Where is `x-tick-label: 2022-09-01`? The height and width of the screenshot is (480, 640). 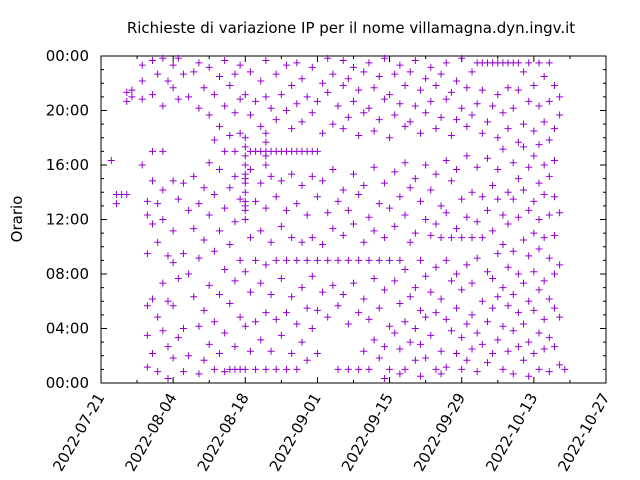
x-tick-label: 2022-09-01 is located at coordinates (295, 432).